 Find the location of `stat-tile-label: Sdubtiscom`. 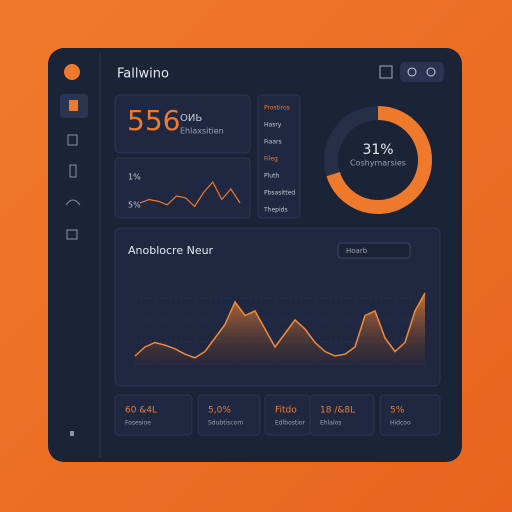

stat-tile-label: Sdubtiscom is located at coordinates (225, 423).